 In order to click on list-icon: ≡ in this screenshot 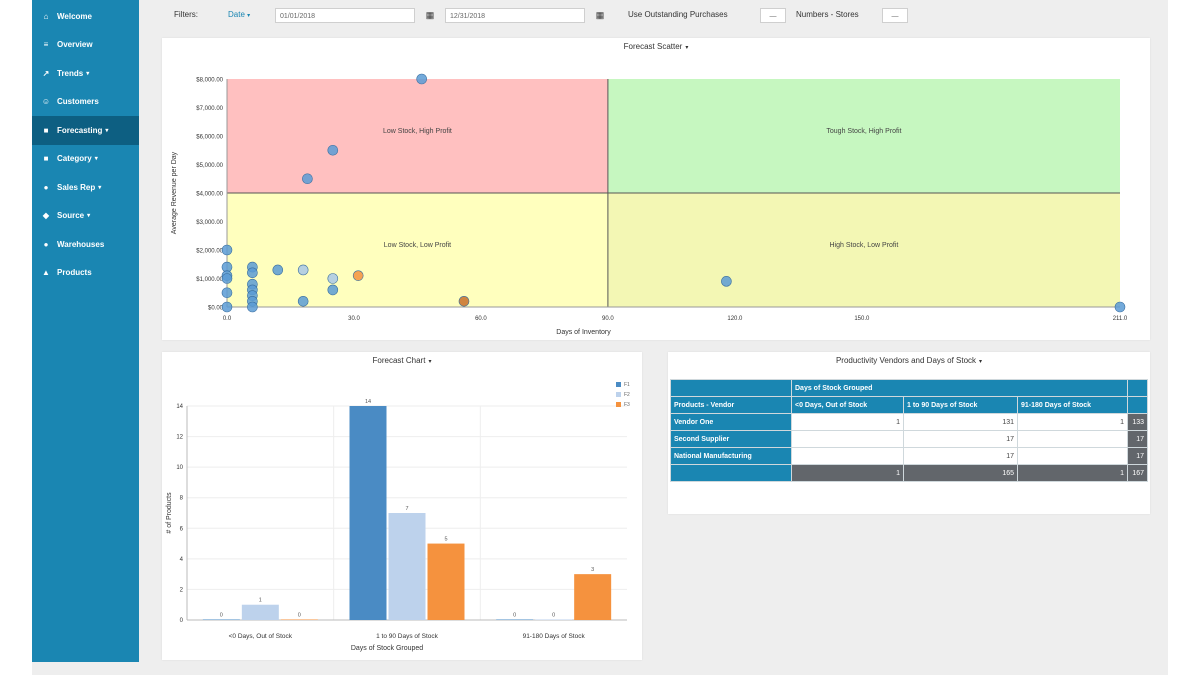, I will do `click(46, 45)`.